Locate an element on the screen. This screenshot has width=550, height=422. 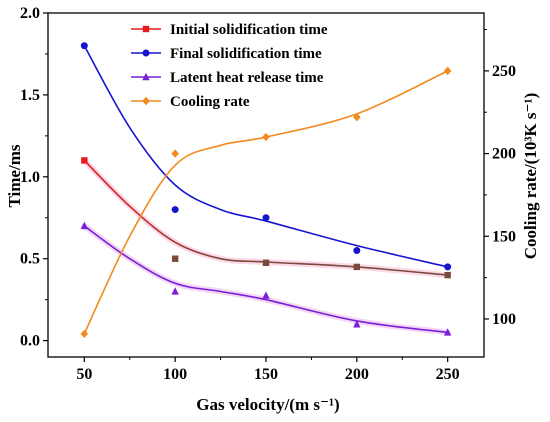
y-left-tick-label: 1.0 is located at coordinates (30, 177).